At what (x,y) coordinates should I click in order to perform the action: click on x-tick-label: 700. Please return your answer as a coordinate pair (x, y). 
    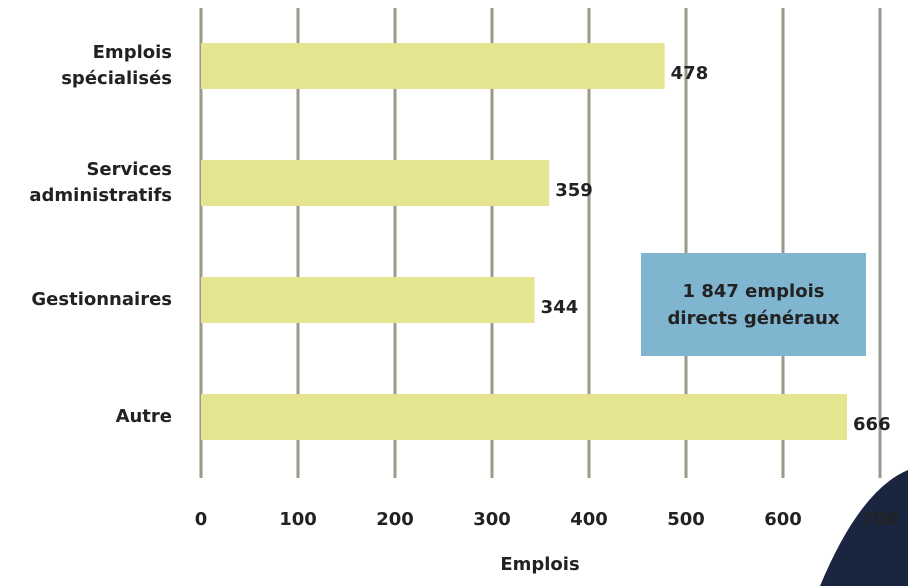
    Looking at the image, I should click on (880, 519).